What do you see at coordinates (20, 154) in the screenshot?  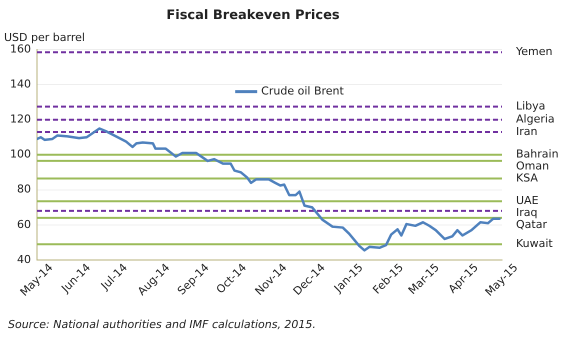 I see `y-tick-label: 100` at bounding box center [20, 154].